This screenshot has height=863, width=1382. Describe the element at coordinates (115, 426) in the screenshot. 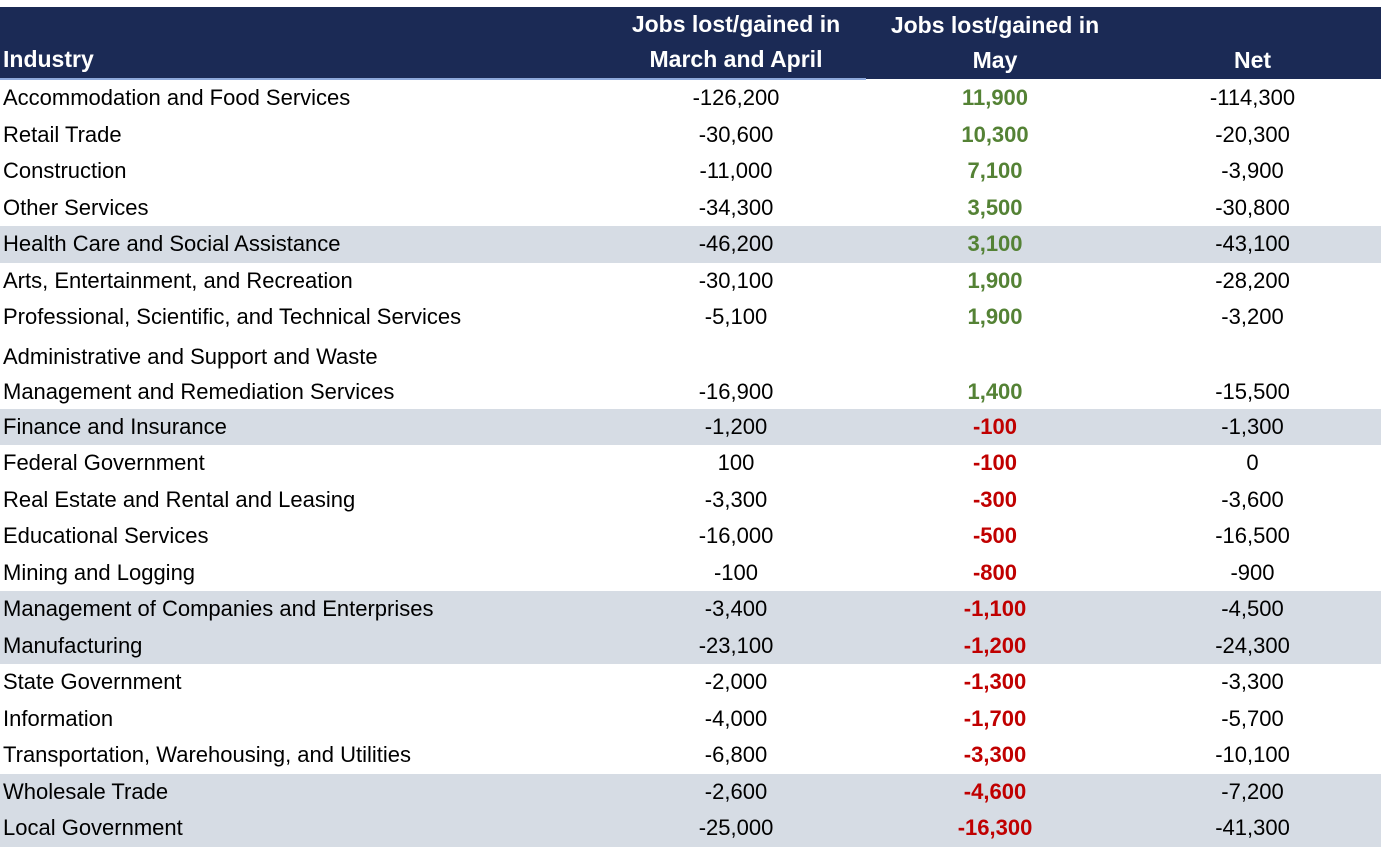

I see `industry-name: Finance and Insurance` at that location.